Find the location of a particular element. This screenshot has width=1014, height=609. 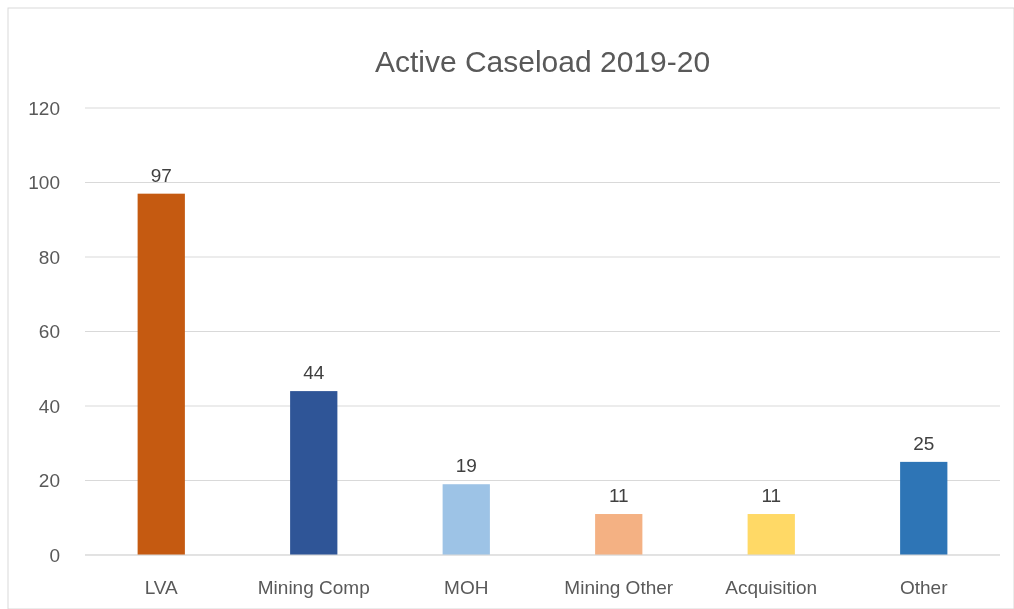

x-tick-label: LVA is located at coordinates (161, 587).